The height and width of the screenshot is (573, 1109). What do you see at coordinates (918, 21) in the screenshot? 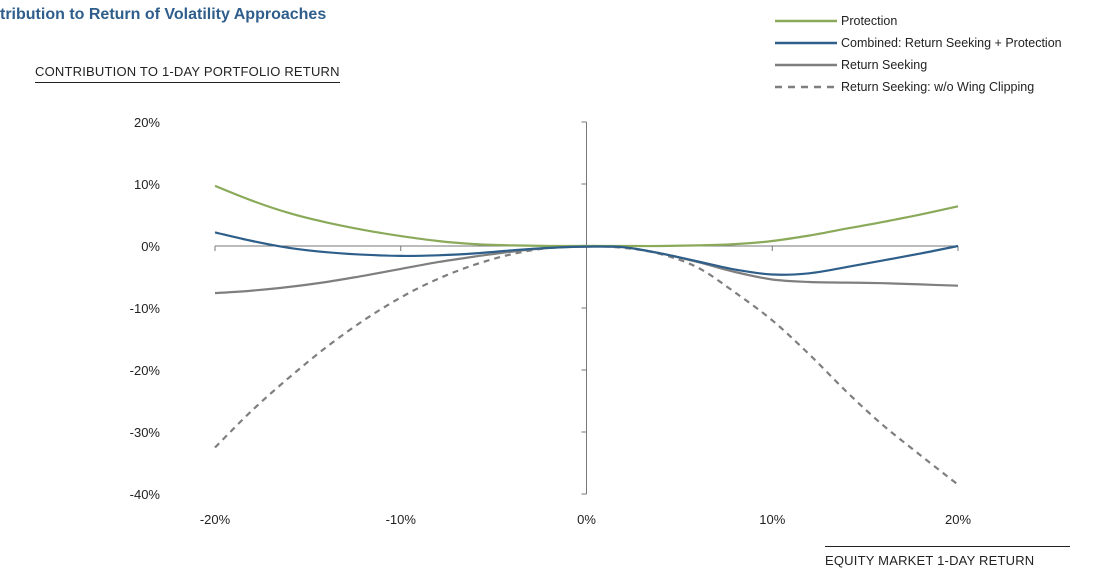
I see `legend-item: Protection` at bounding box center [918, 21].